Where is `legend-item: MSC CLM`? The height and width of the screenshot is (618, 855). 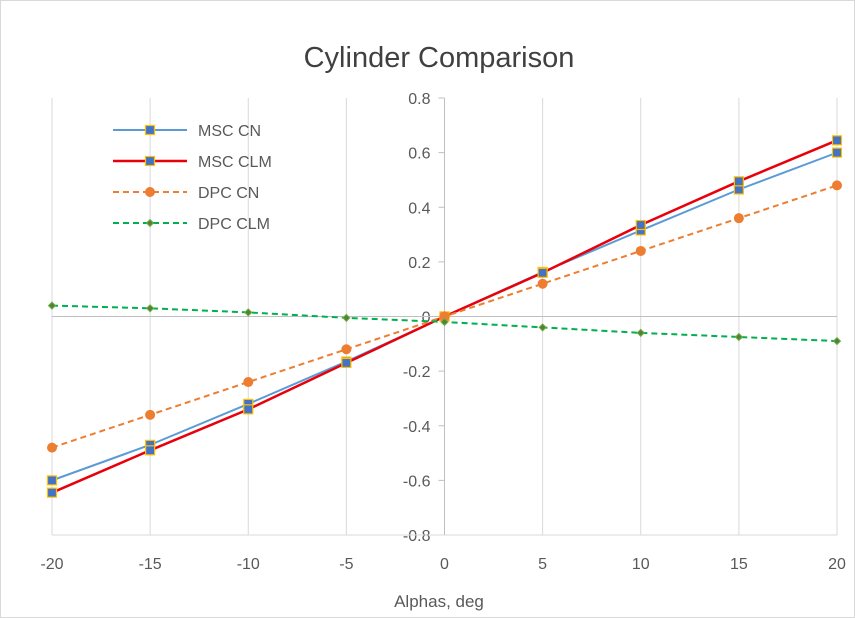 legend-item: MSC CLM is located at coordinates (192, 162).